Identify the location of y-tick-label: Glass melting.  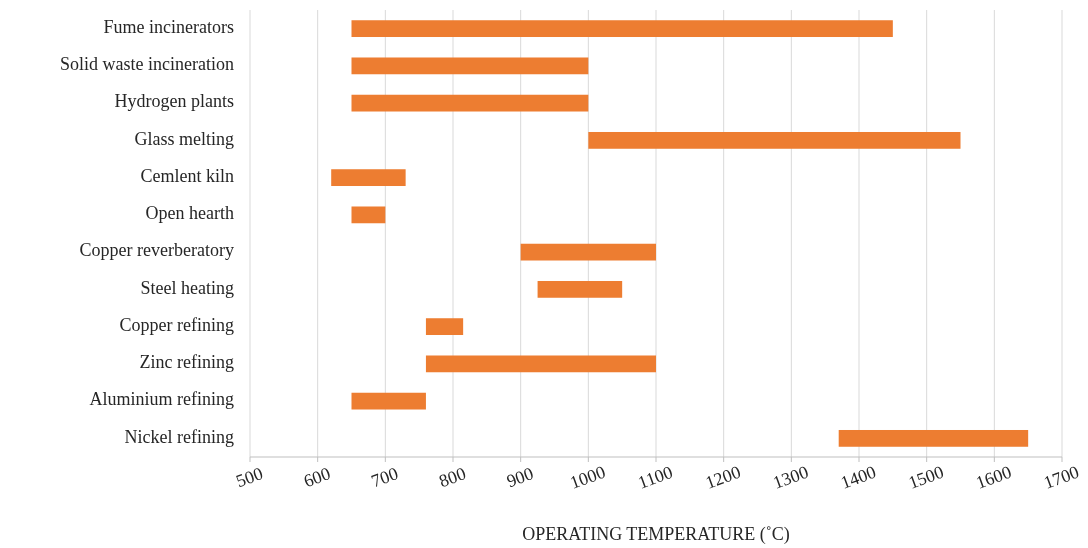
(184, 138).